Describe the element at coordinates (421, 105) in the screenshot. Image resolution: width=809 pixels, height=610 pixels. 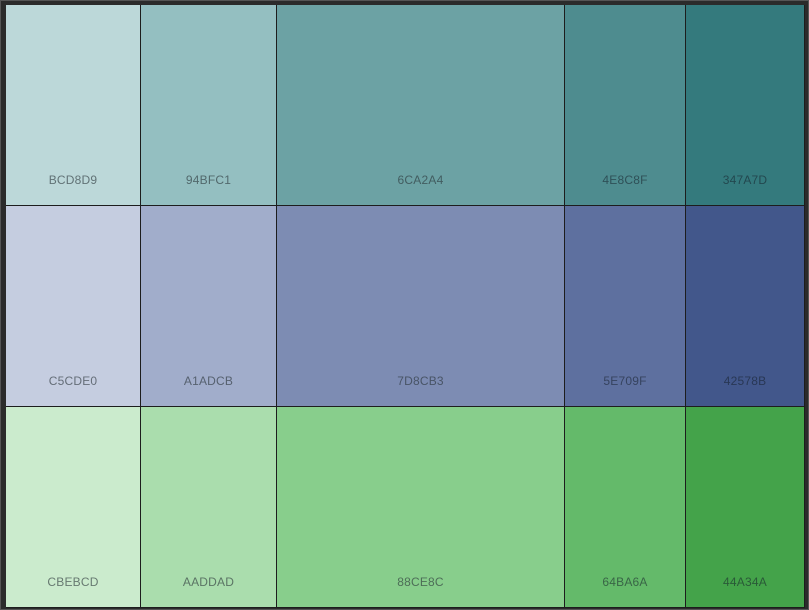
I see `swatch-teal-3: 6CA2A4` at that location.